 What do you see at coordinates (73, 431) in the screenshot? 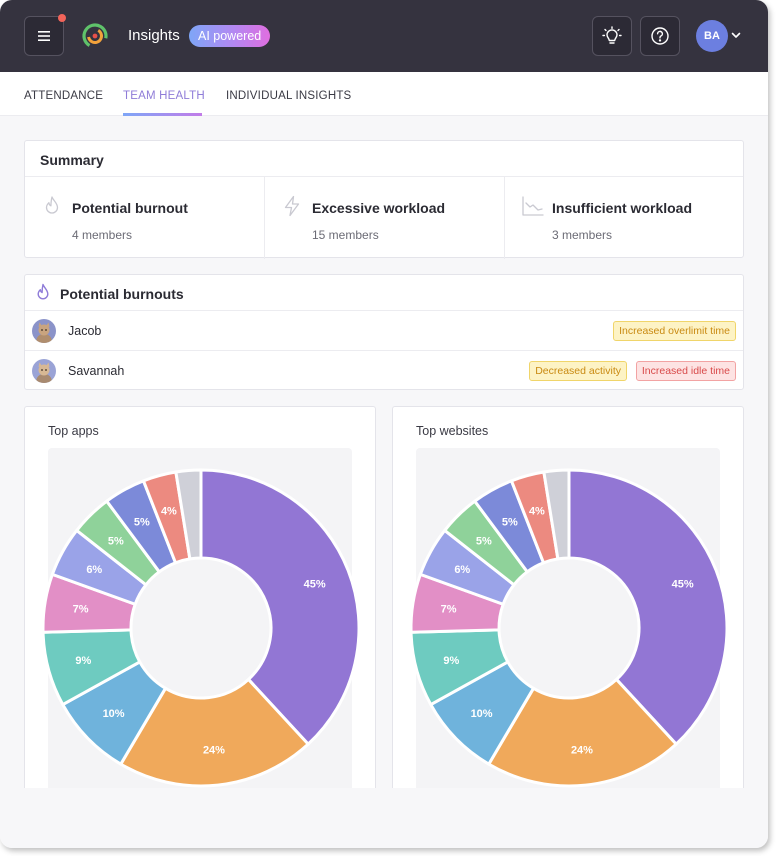
I see `chart-title: Top apps` at bounding box center [73, 431].